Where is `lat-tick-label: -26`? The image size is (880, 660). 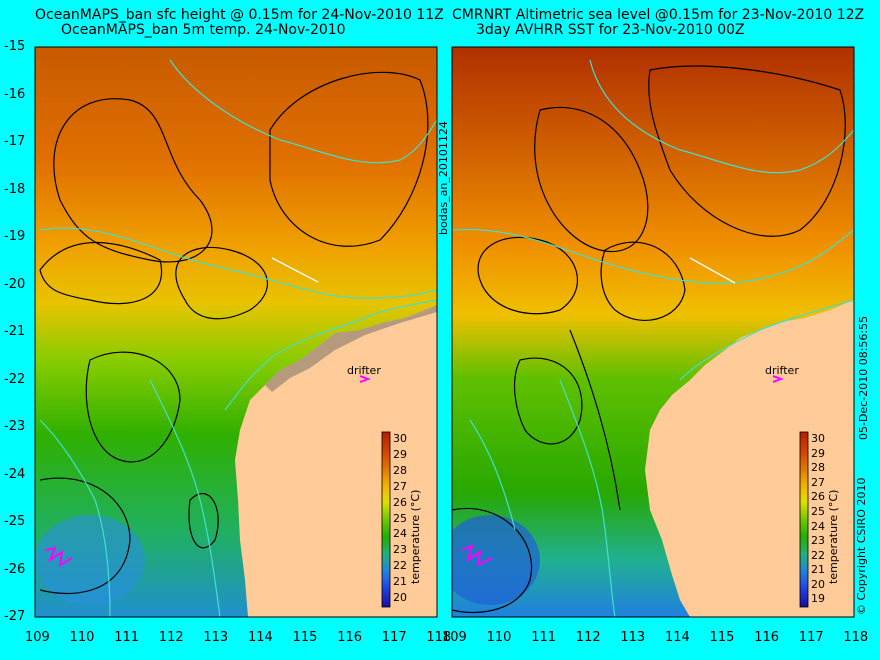 lat-tick-label: -26 is located at coordinates (15, 569).